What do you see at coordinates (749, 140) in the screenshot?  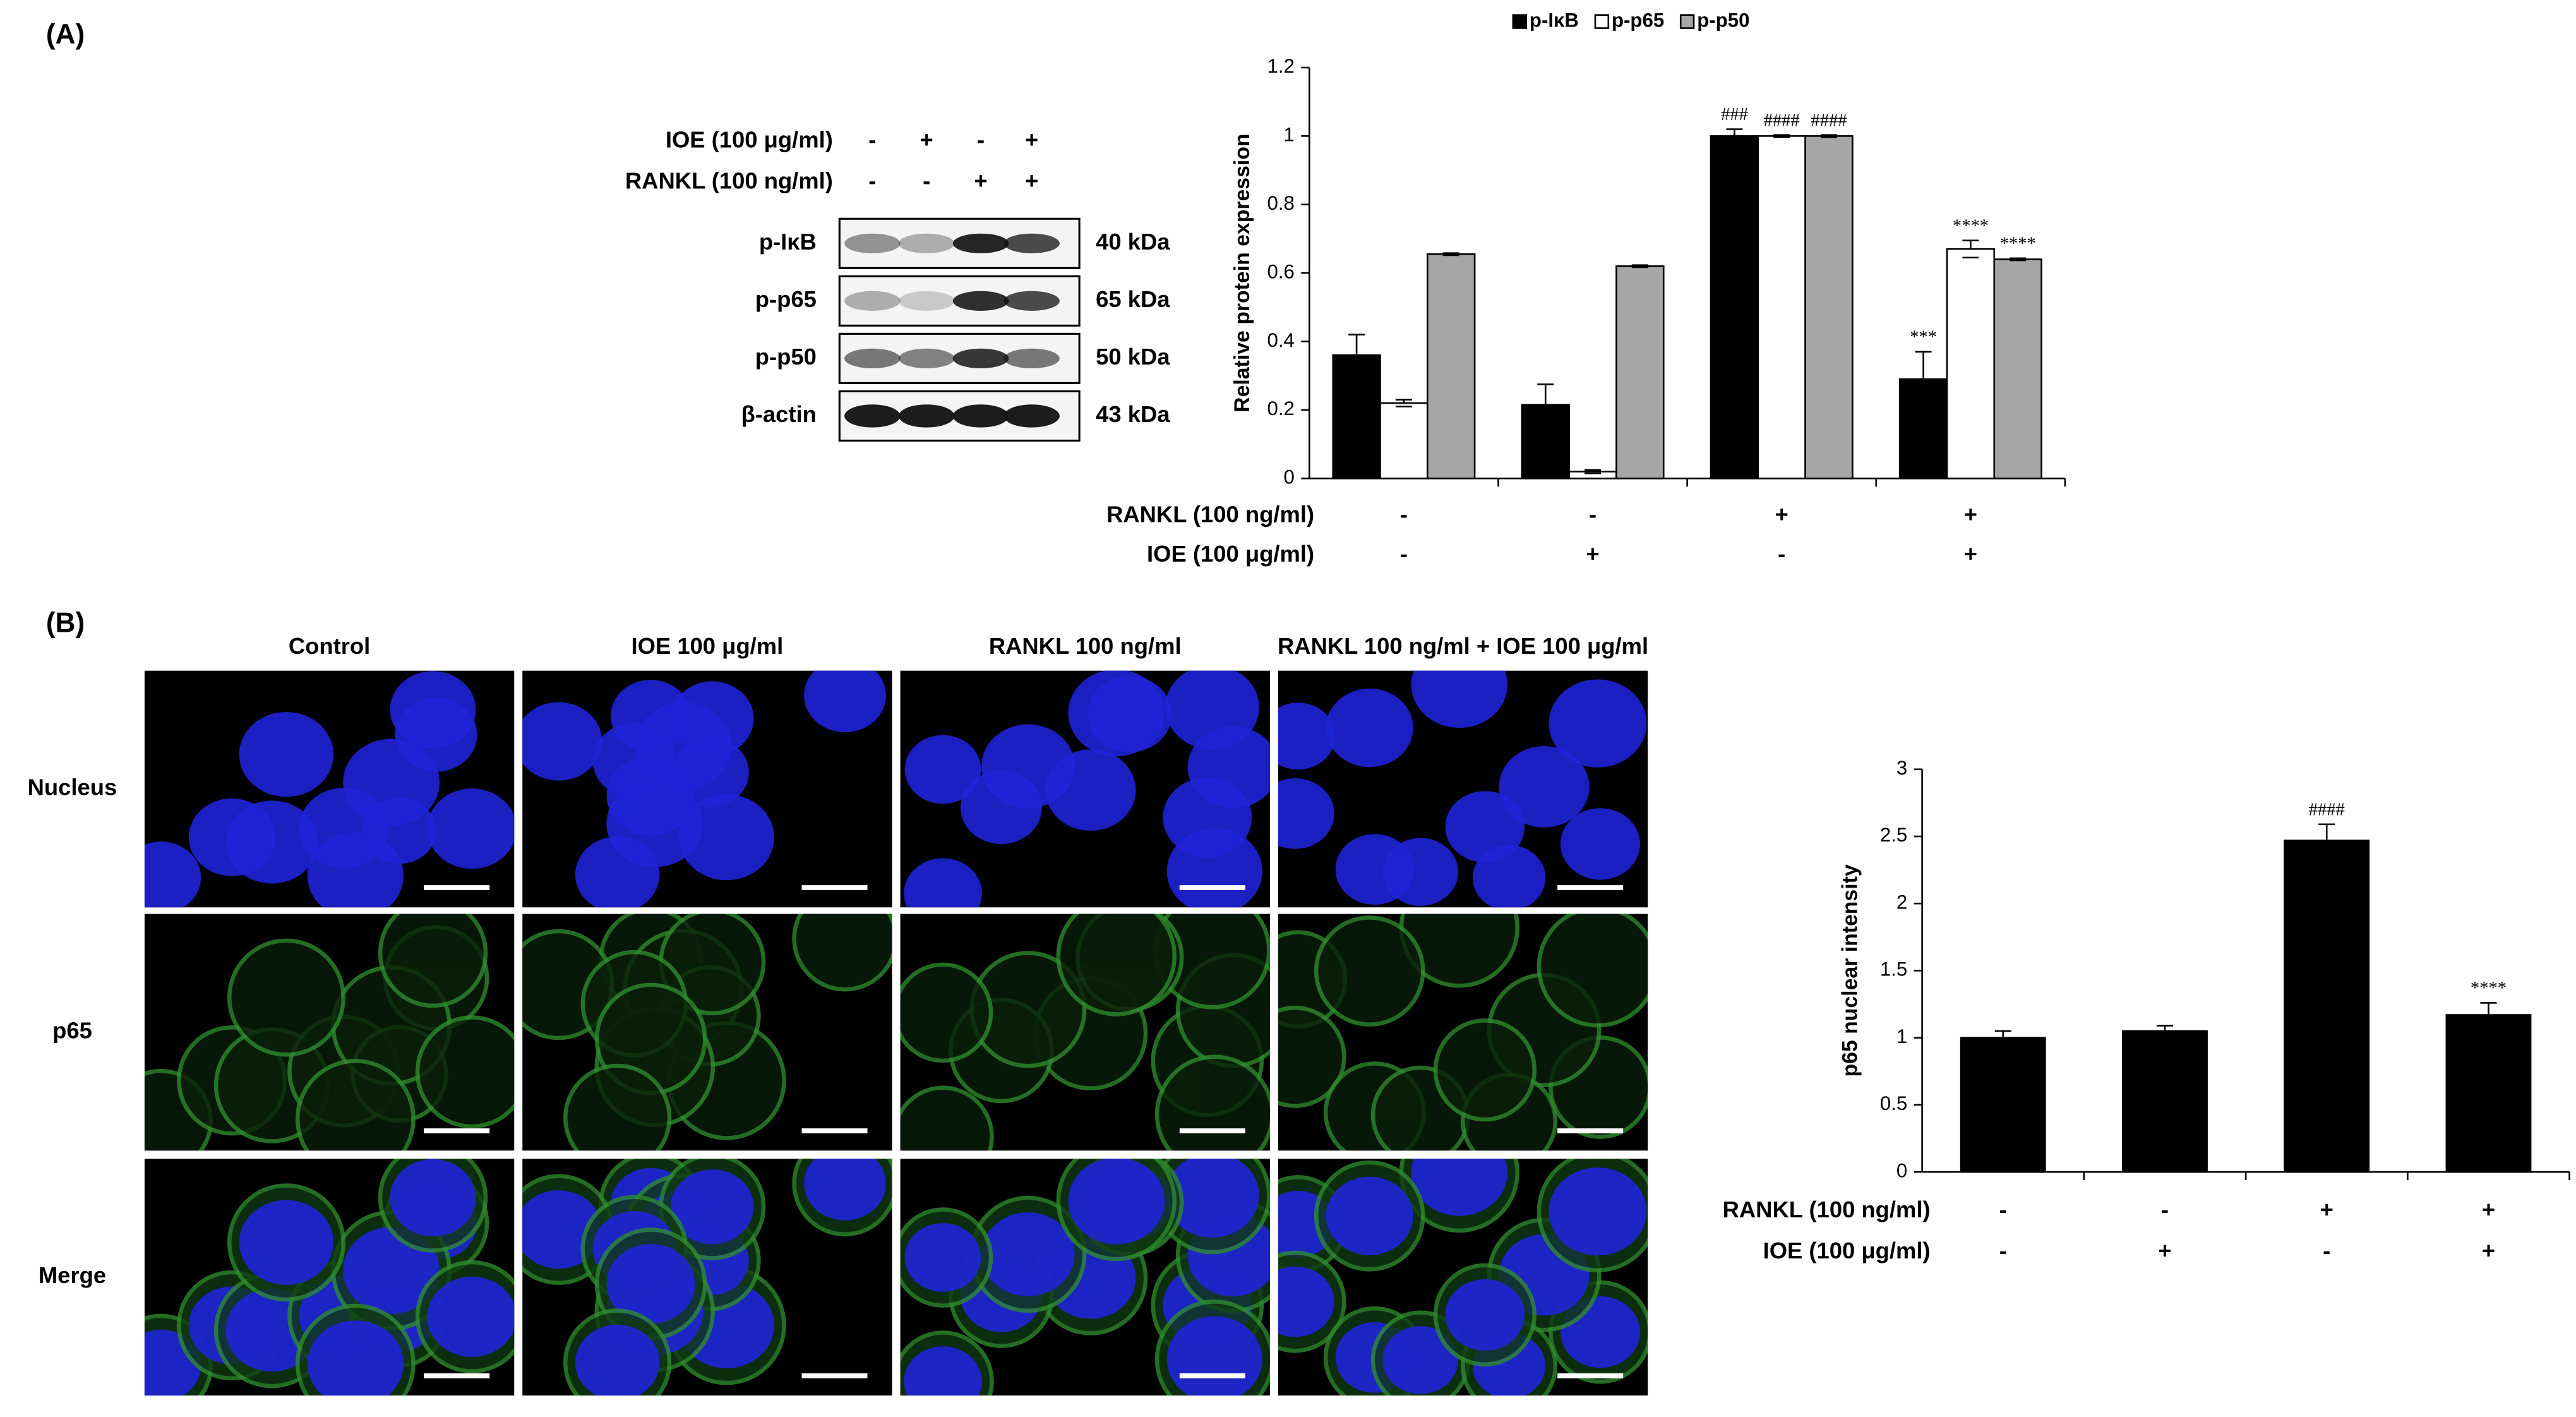 I see `treatment-label: IOE (100 μg/ml)` at bounding box center [749, 140].